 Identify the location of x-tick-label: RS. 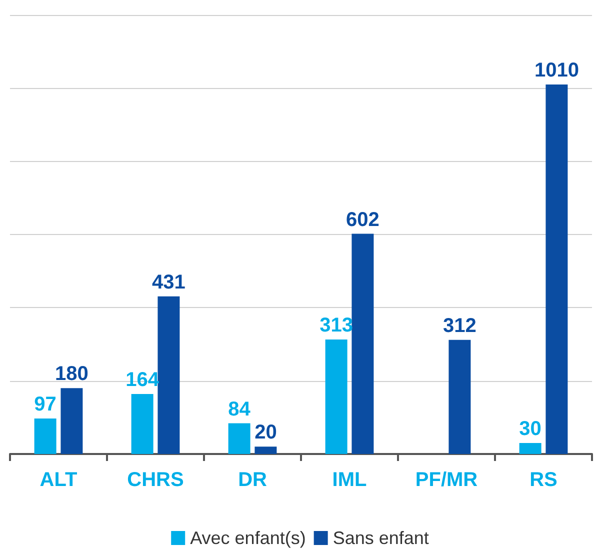
(544, 480).